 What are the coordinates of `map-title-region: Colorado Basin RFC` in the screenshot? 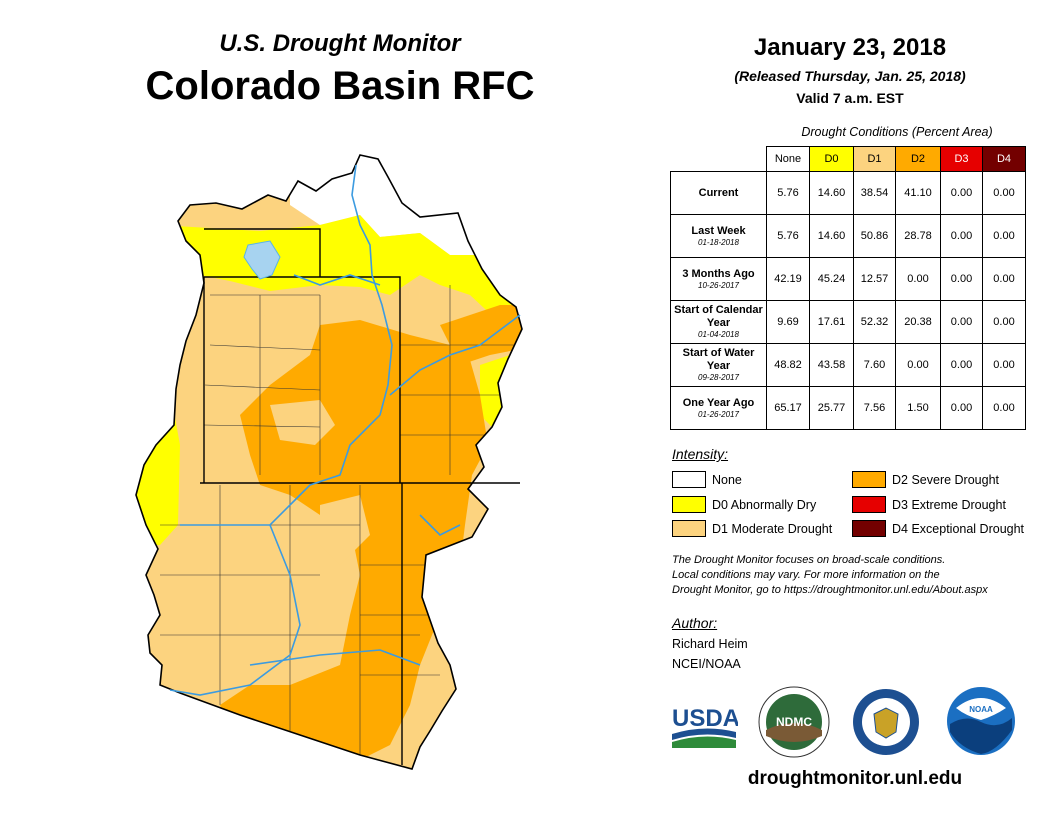 It's located at (340, 86).